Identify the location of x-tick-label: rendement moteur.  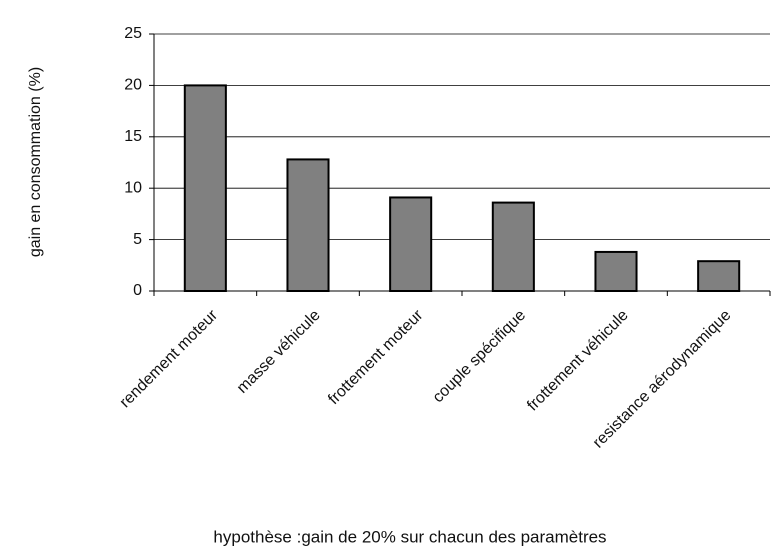
(169, 358).